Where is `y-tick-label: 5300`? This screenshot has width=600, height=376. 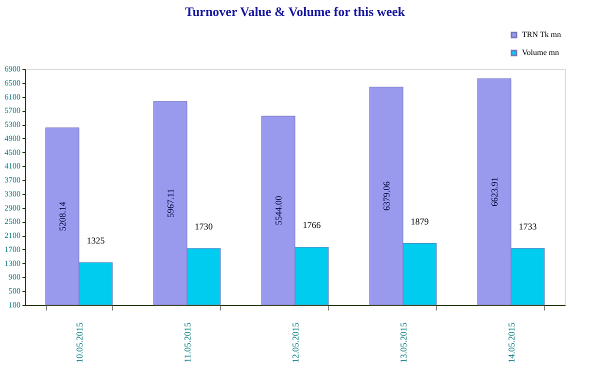 y-tick-label: 5300 is located at coordinates (12, 125).